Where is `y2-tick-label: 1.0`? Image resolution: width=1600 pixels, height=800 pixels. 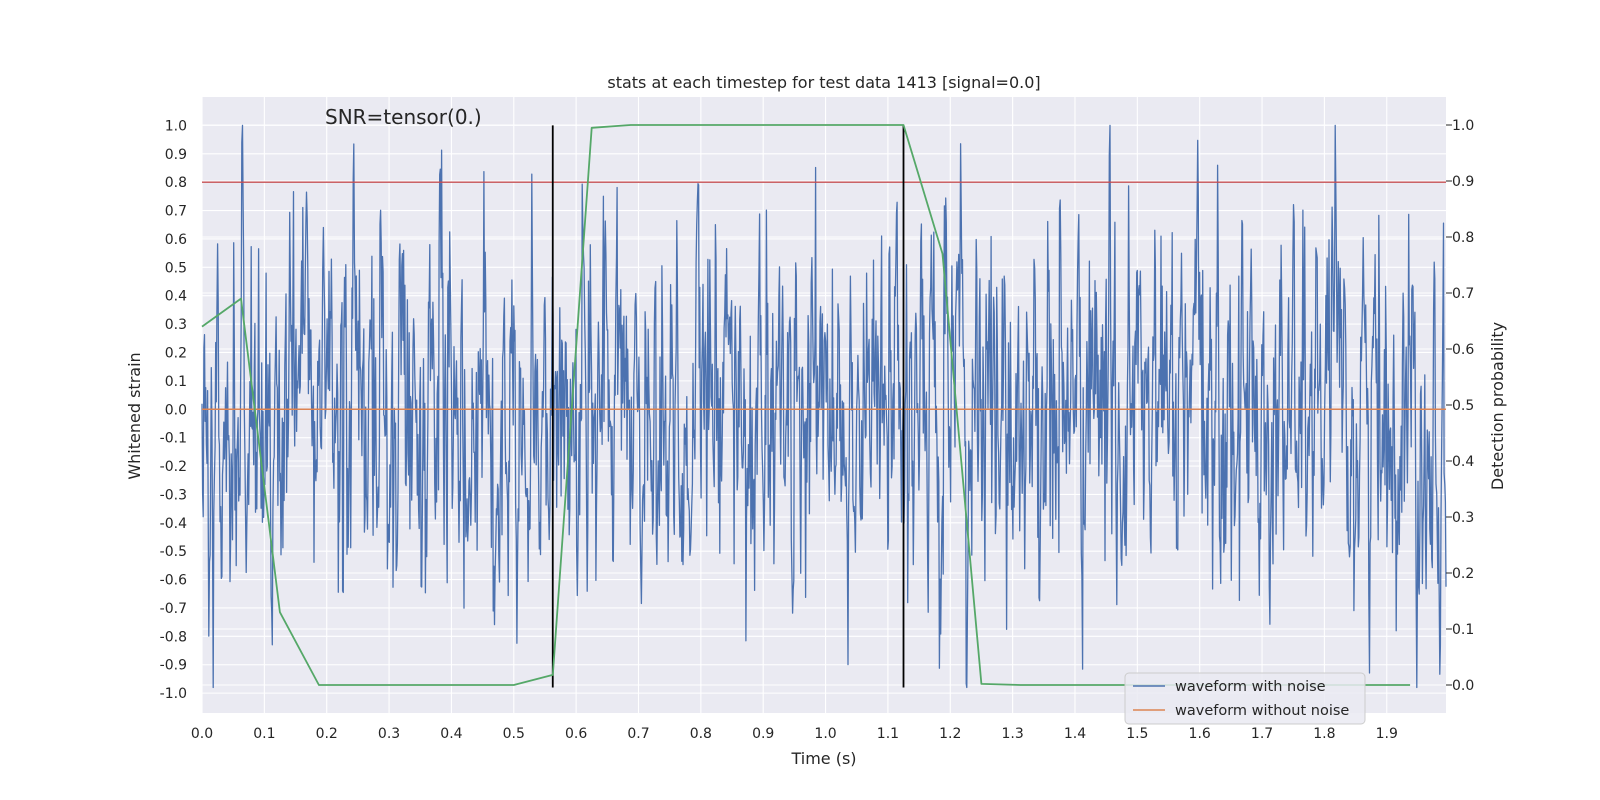
y2-tick-label: 1.0 is located at coordinates (1463, 126).